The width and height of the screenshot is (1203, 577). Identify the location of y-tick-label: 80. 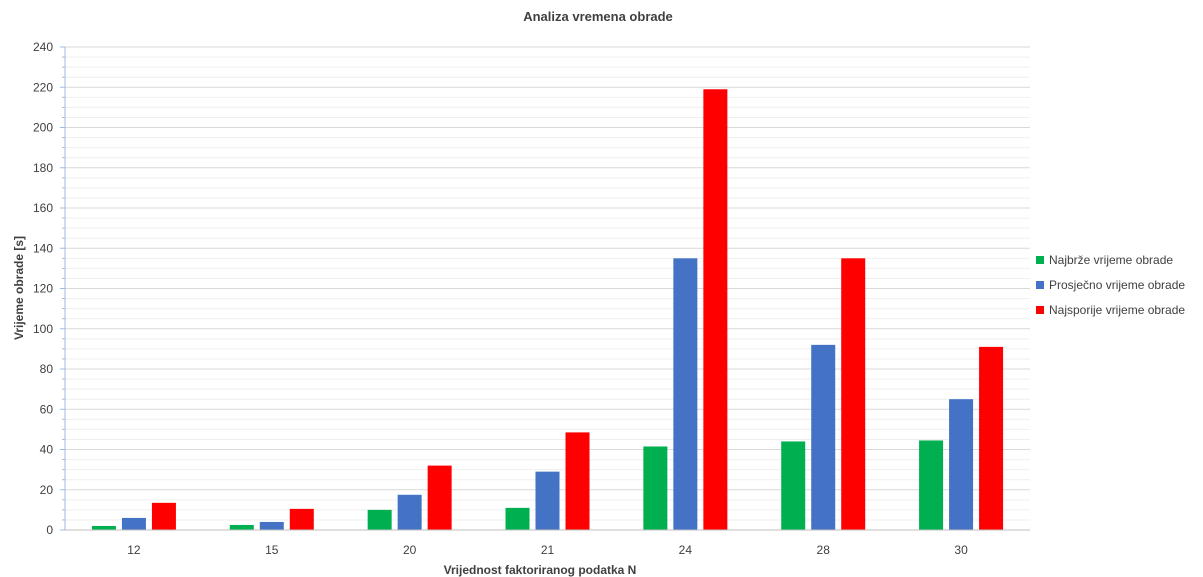
(47, 369).